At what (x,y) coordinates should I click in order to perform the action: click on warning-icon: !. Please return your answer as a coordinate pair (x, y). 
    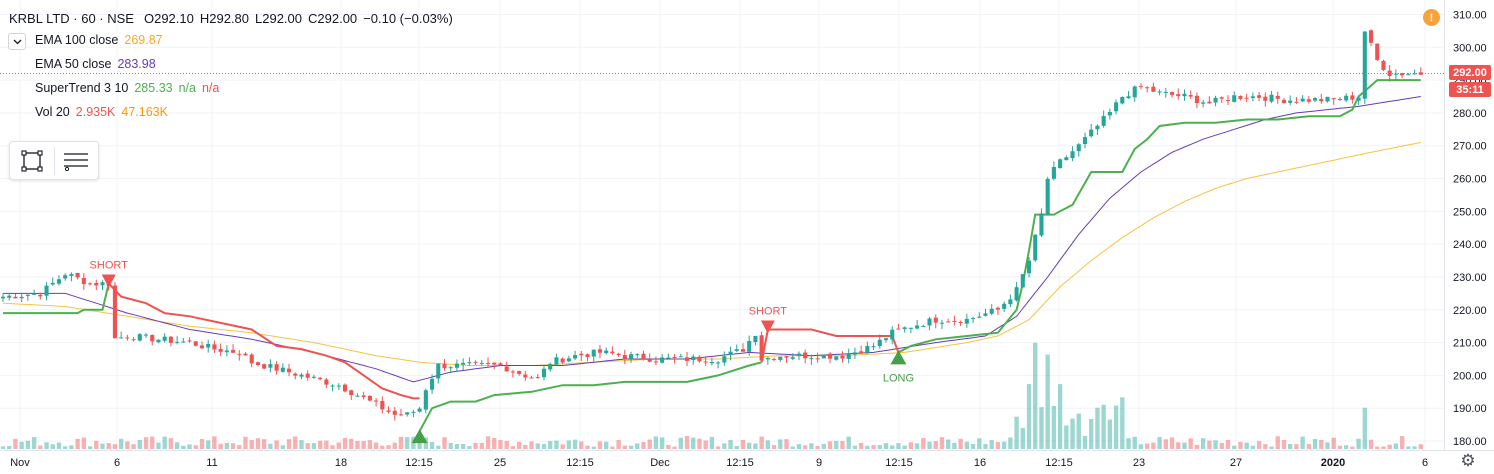
    Looking at the image, I should click on (1431, 17).